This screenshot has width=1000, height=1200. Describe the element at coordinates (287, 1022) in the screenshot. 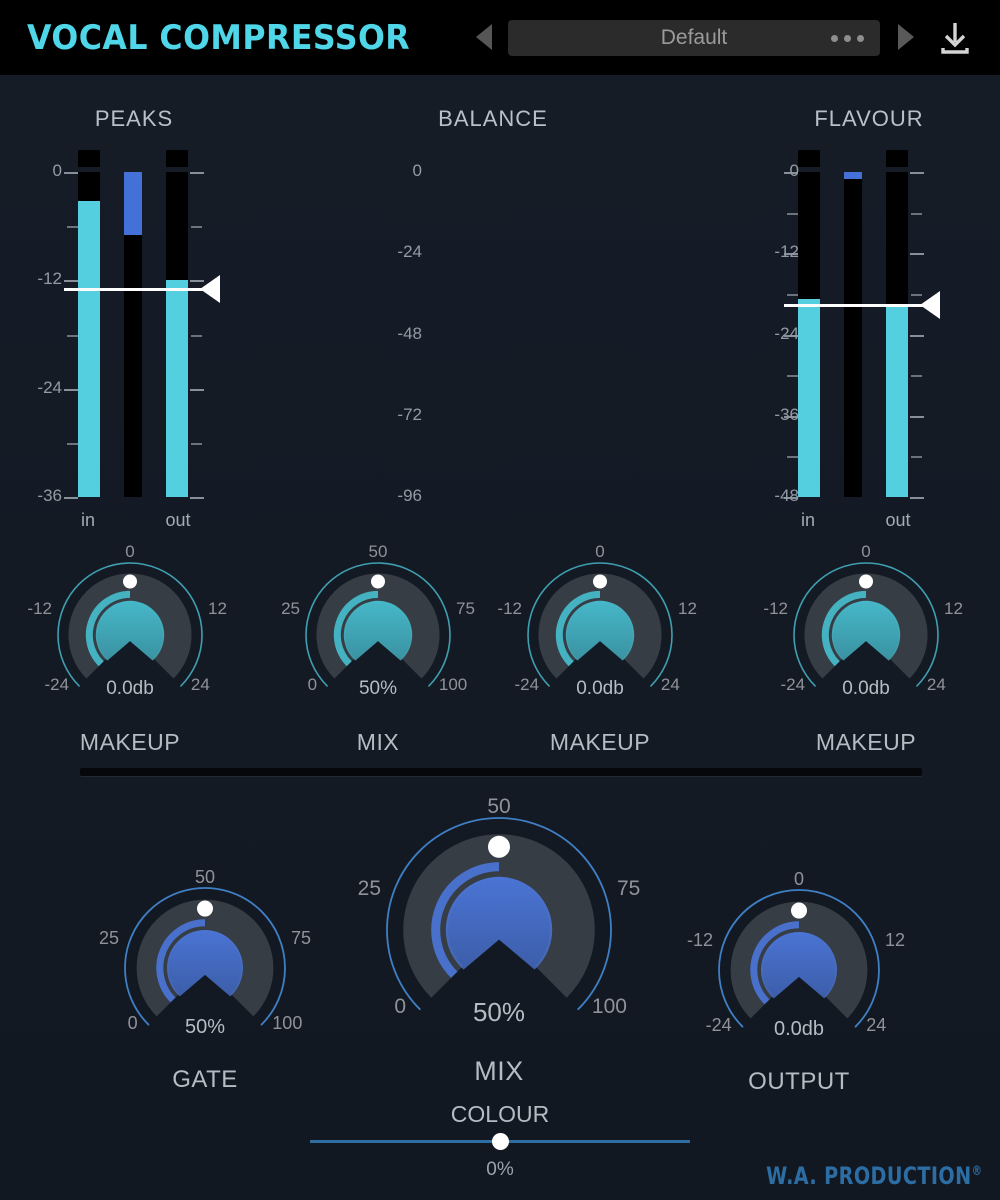

I see `knob-tick-bottom-right-gate: 100` at that location.